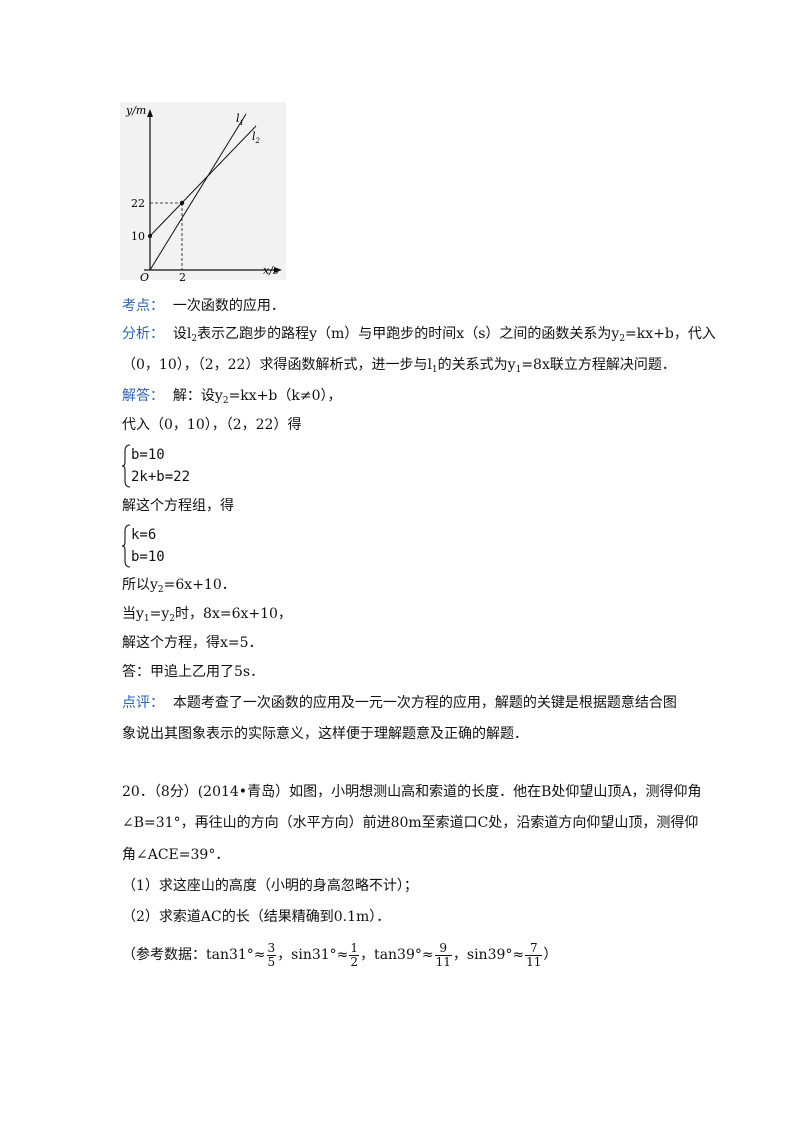 This screenshot has width=800, height=1132. What do you see at coordinates (179, 586) in the screenshot?
I see `so-line: 所以y2=6x+10．` at bounding box center [179, 586].